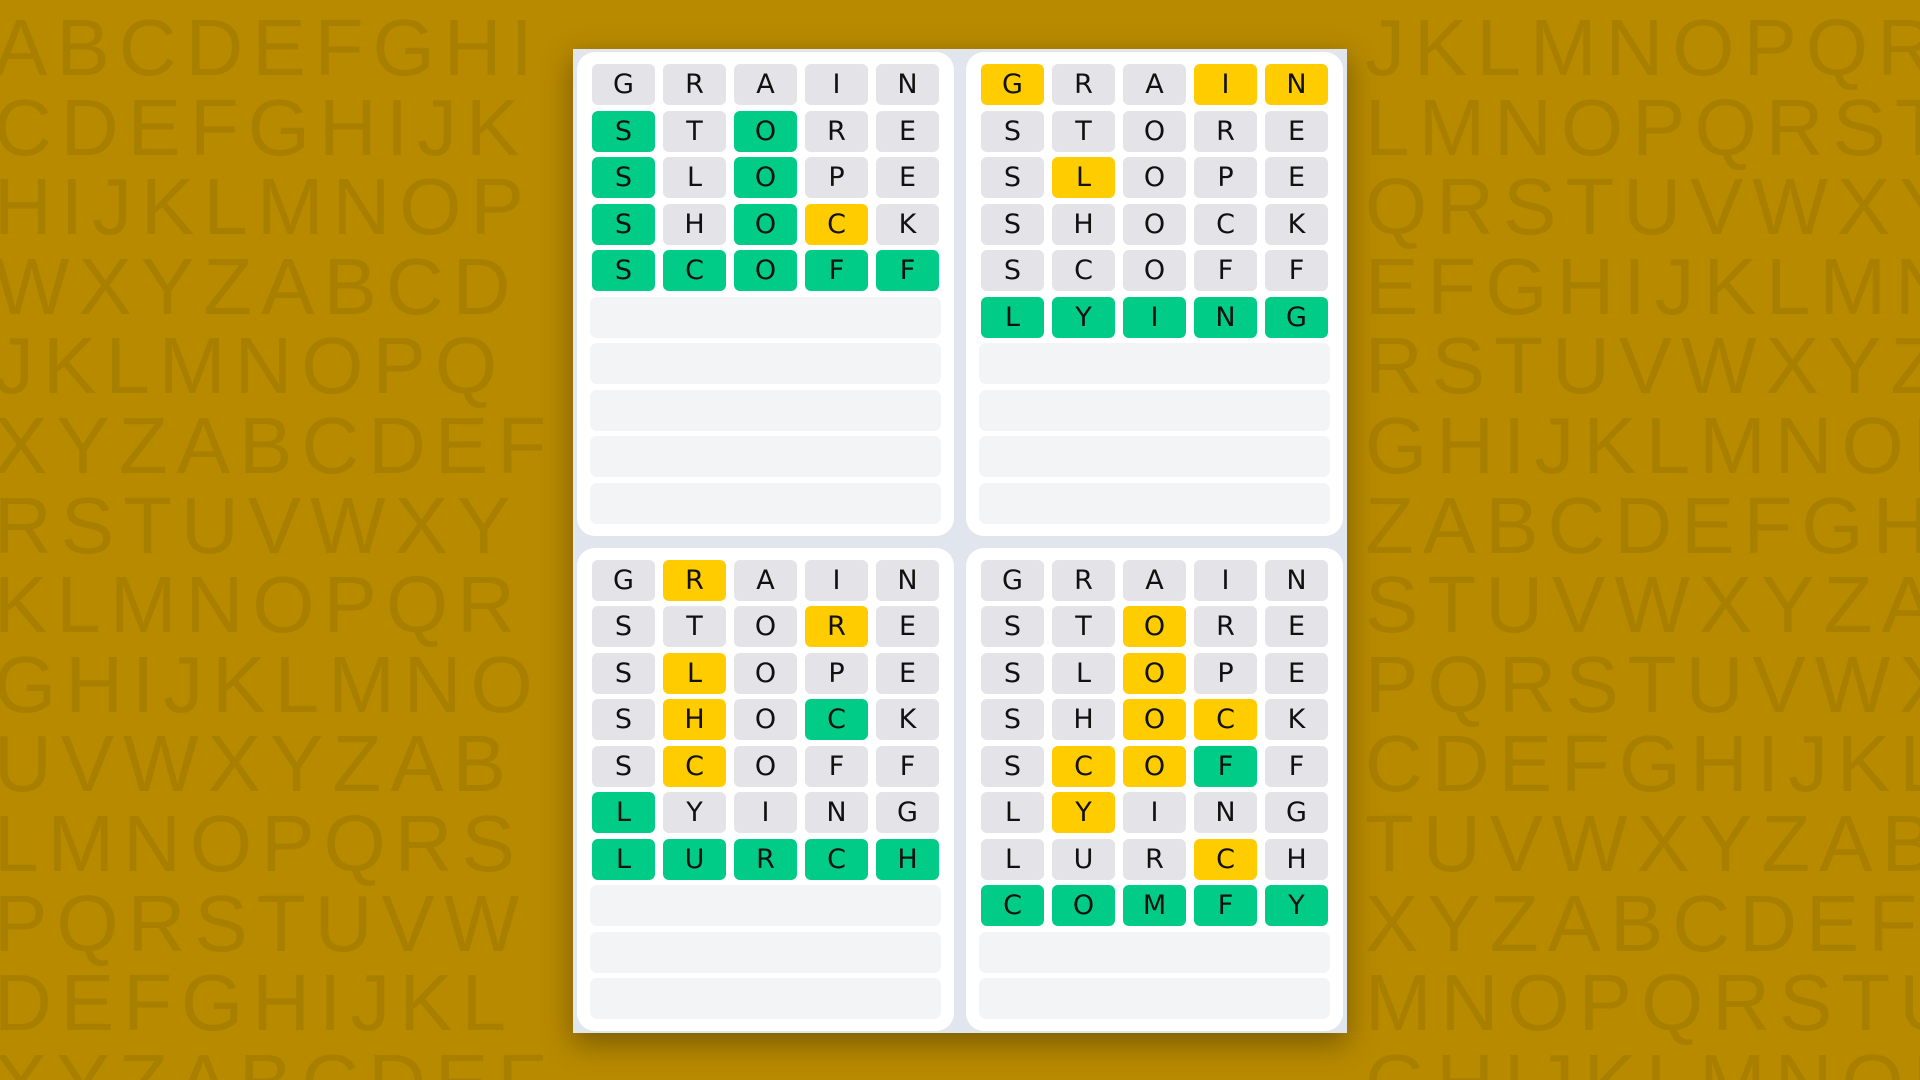 This screenshot has width=1920, height=1080. What do you see at coordinates (960, 1003) in the screenshot?
I see `background-letter-row: DEFGHIJKLMNOPQRSTUVWXYZABCDEFGHIJ` at bounding box center [960, 1003].